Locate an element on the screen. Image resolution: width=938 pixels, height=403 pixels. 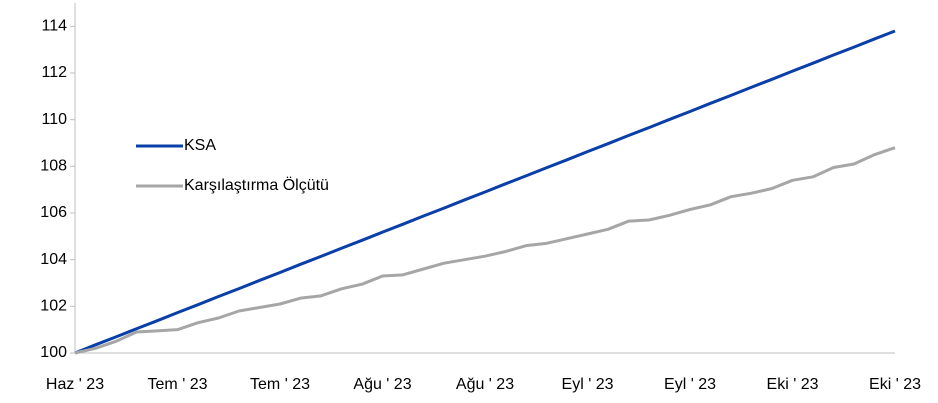
y-tick-label: 102 is located at coordinates (53, 306).